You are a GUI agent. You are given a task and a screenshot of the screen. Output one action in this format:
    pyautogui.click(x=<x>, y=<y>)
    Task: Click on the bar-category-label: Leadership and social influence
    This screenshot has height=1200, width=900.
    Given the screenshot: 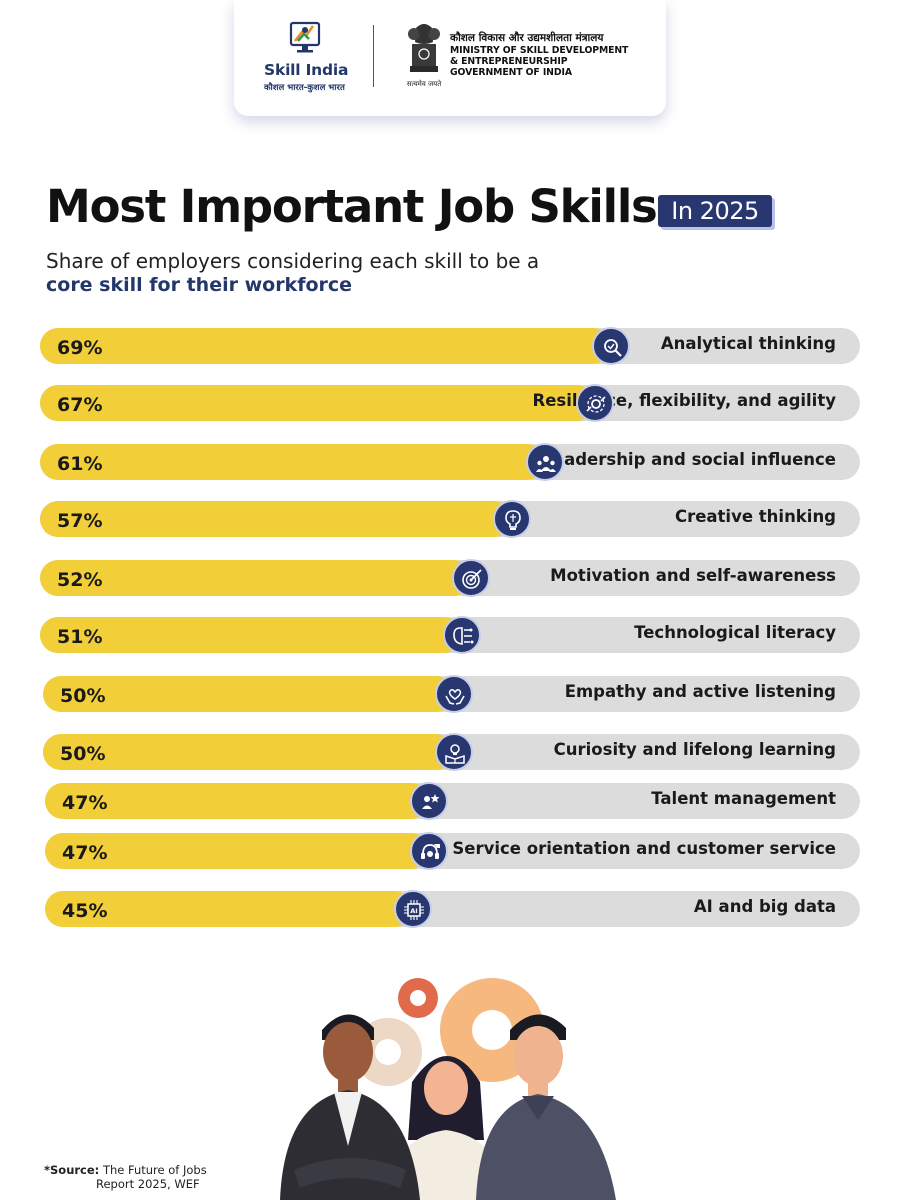 What is the action you would take?
    pyautogui.click(x=689, y=459)
    